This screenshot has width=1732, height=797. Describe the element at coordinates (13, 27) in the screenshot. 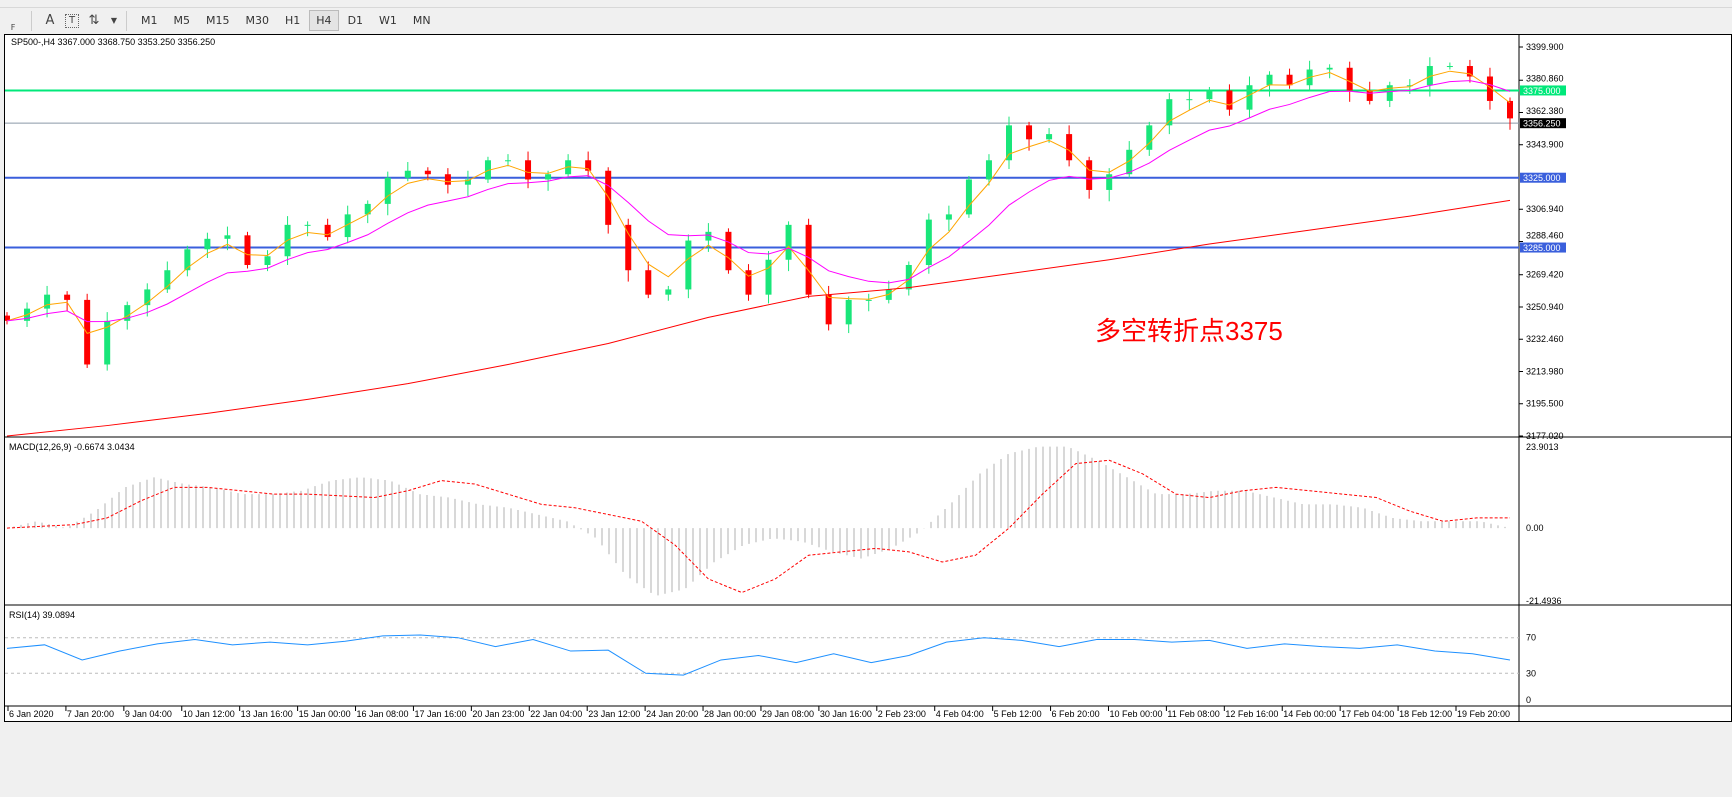

I see `grid-icon: F` at that location.